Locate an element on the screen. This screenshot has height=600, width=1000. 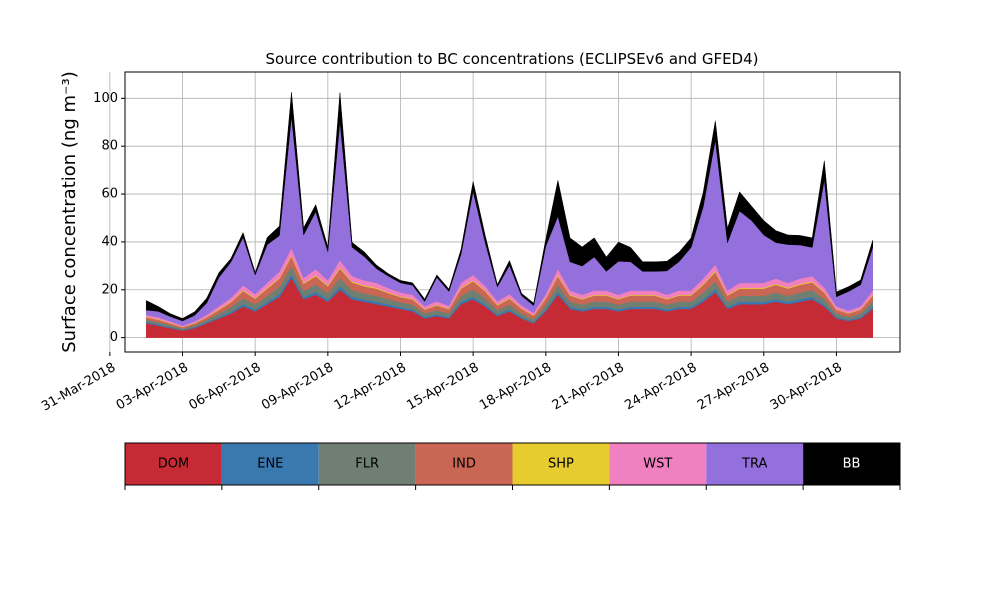
legend-swatch-bb is located at coordinates (851, 464).